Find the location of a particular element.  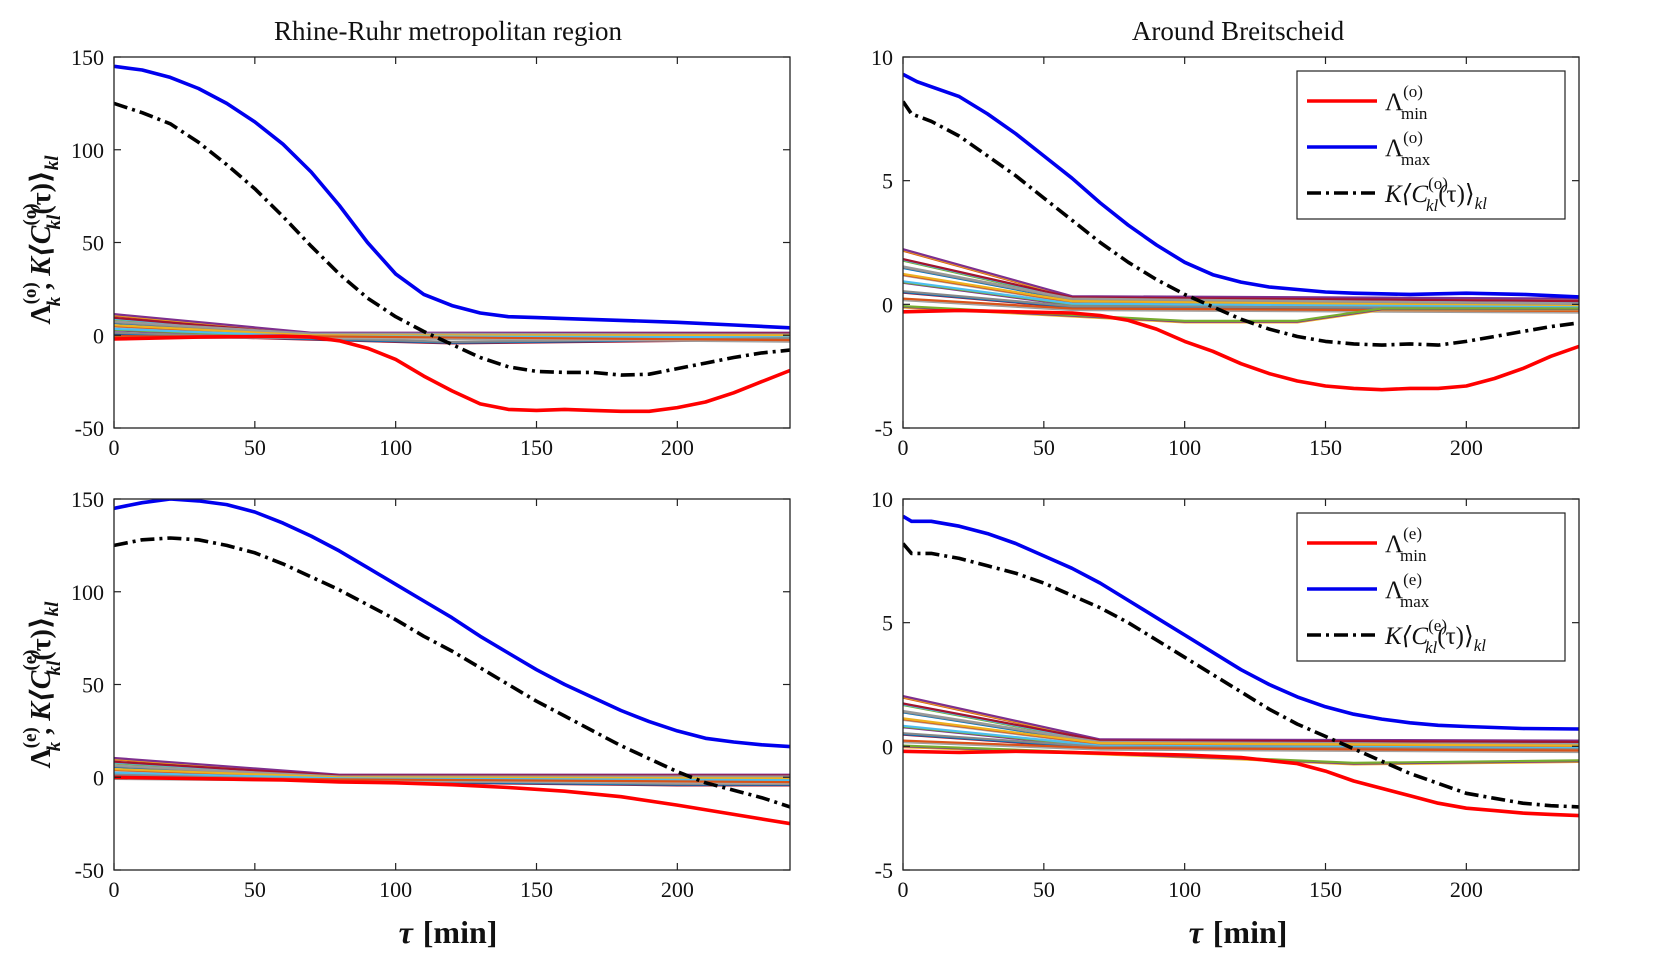

legend-label-mean: K⟨C(o) kl(τ)⟩kl is located at coordinates (1435, 194).